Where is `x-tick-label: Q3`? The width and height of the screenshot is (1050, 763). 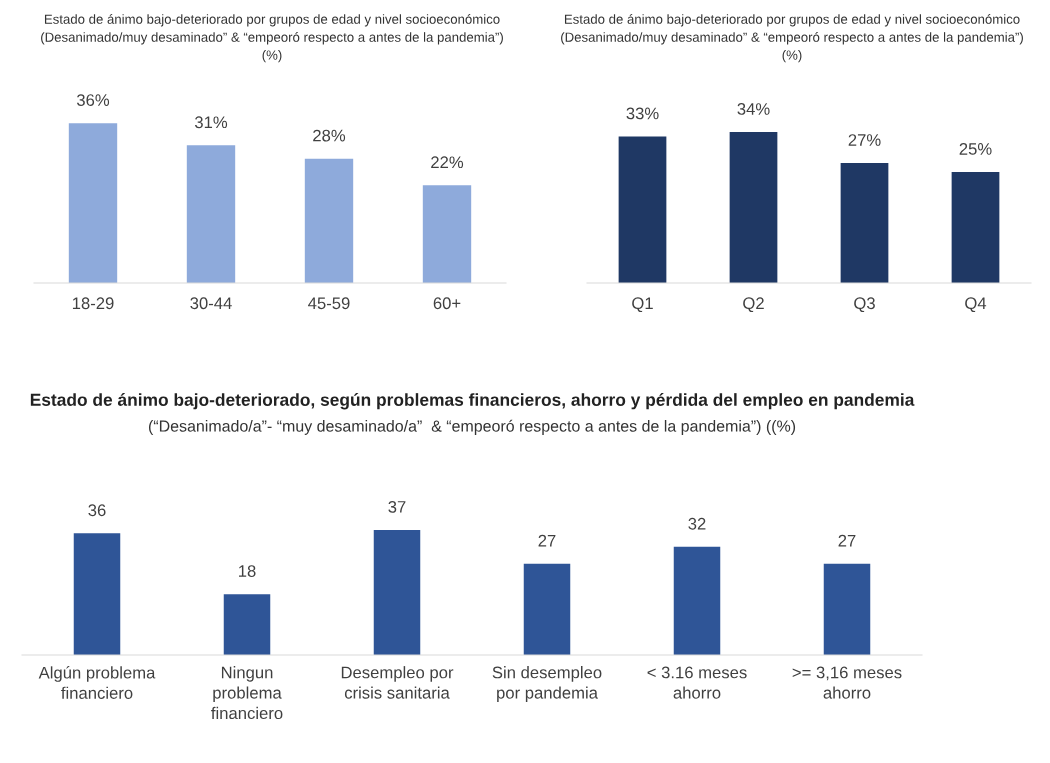 x-tick-label: Q3 is located at coordinates (864, 305).